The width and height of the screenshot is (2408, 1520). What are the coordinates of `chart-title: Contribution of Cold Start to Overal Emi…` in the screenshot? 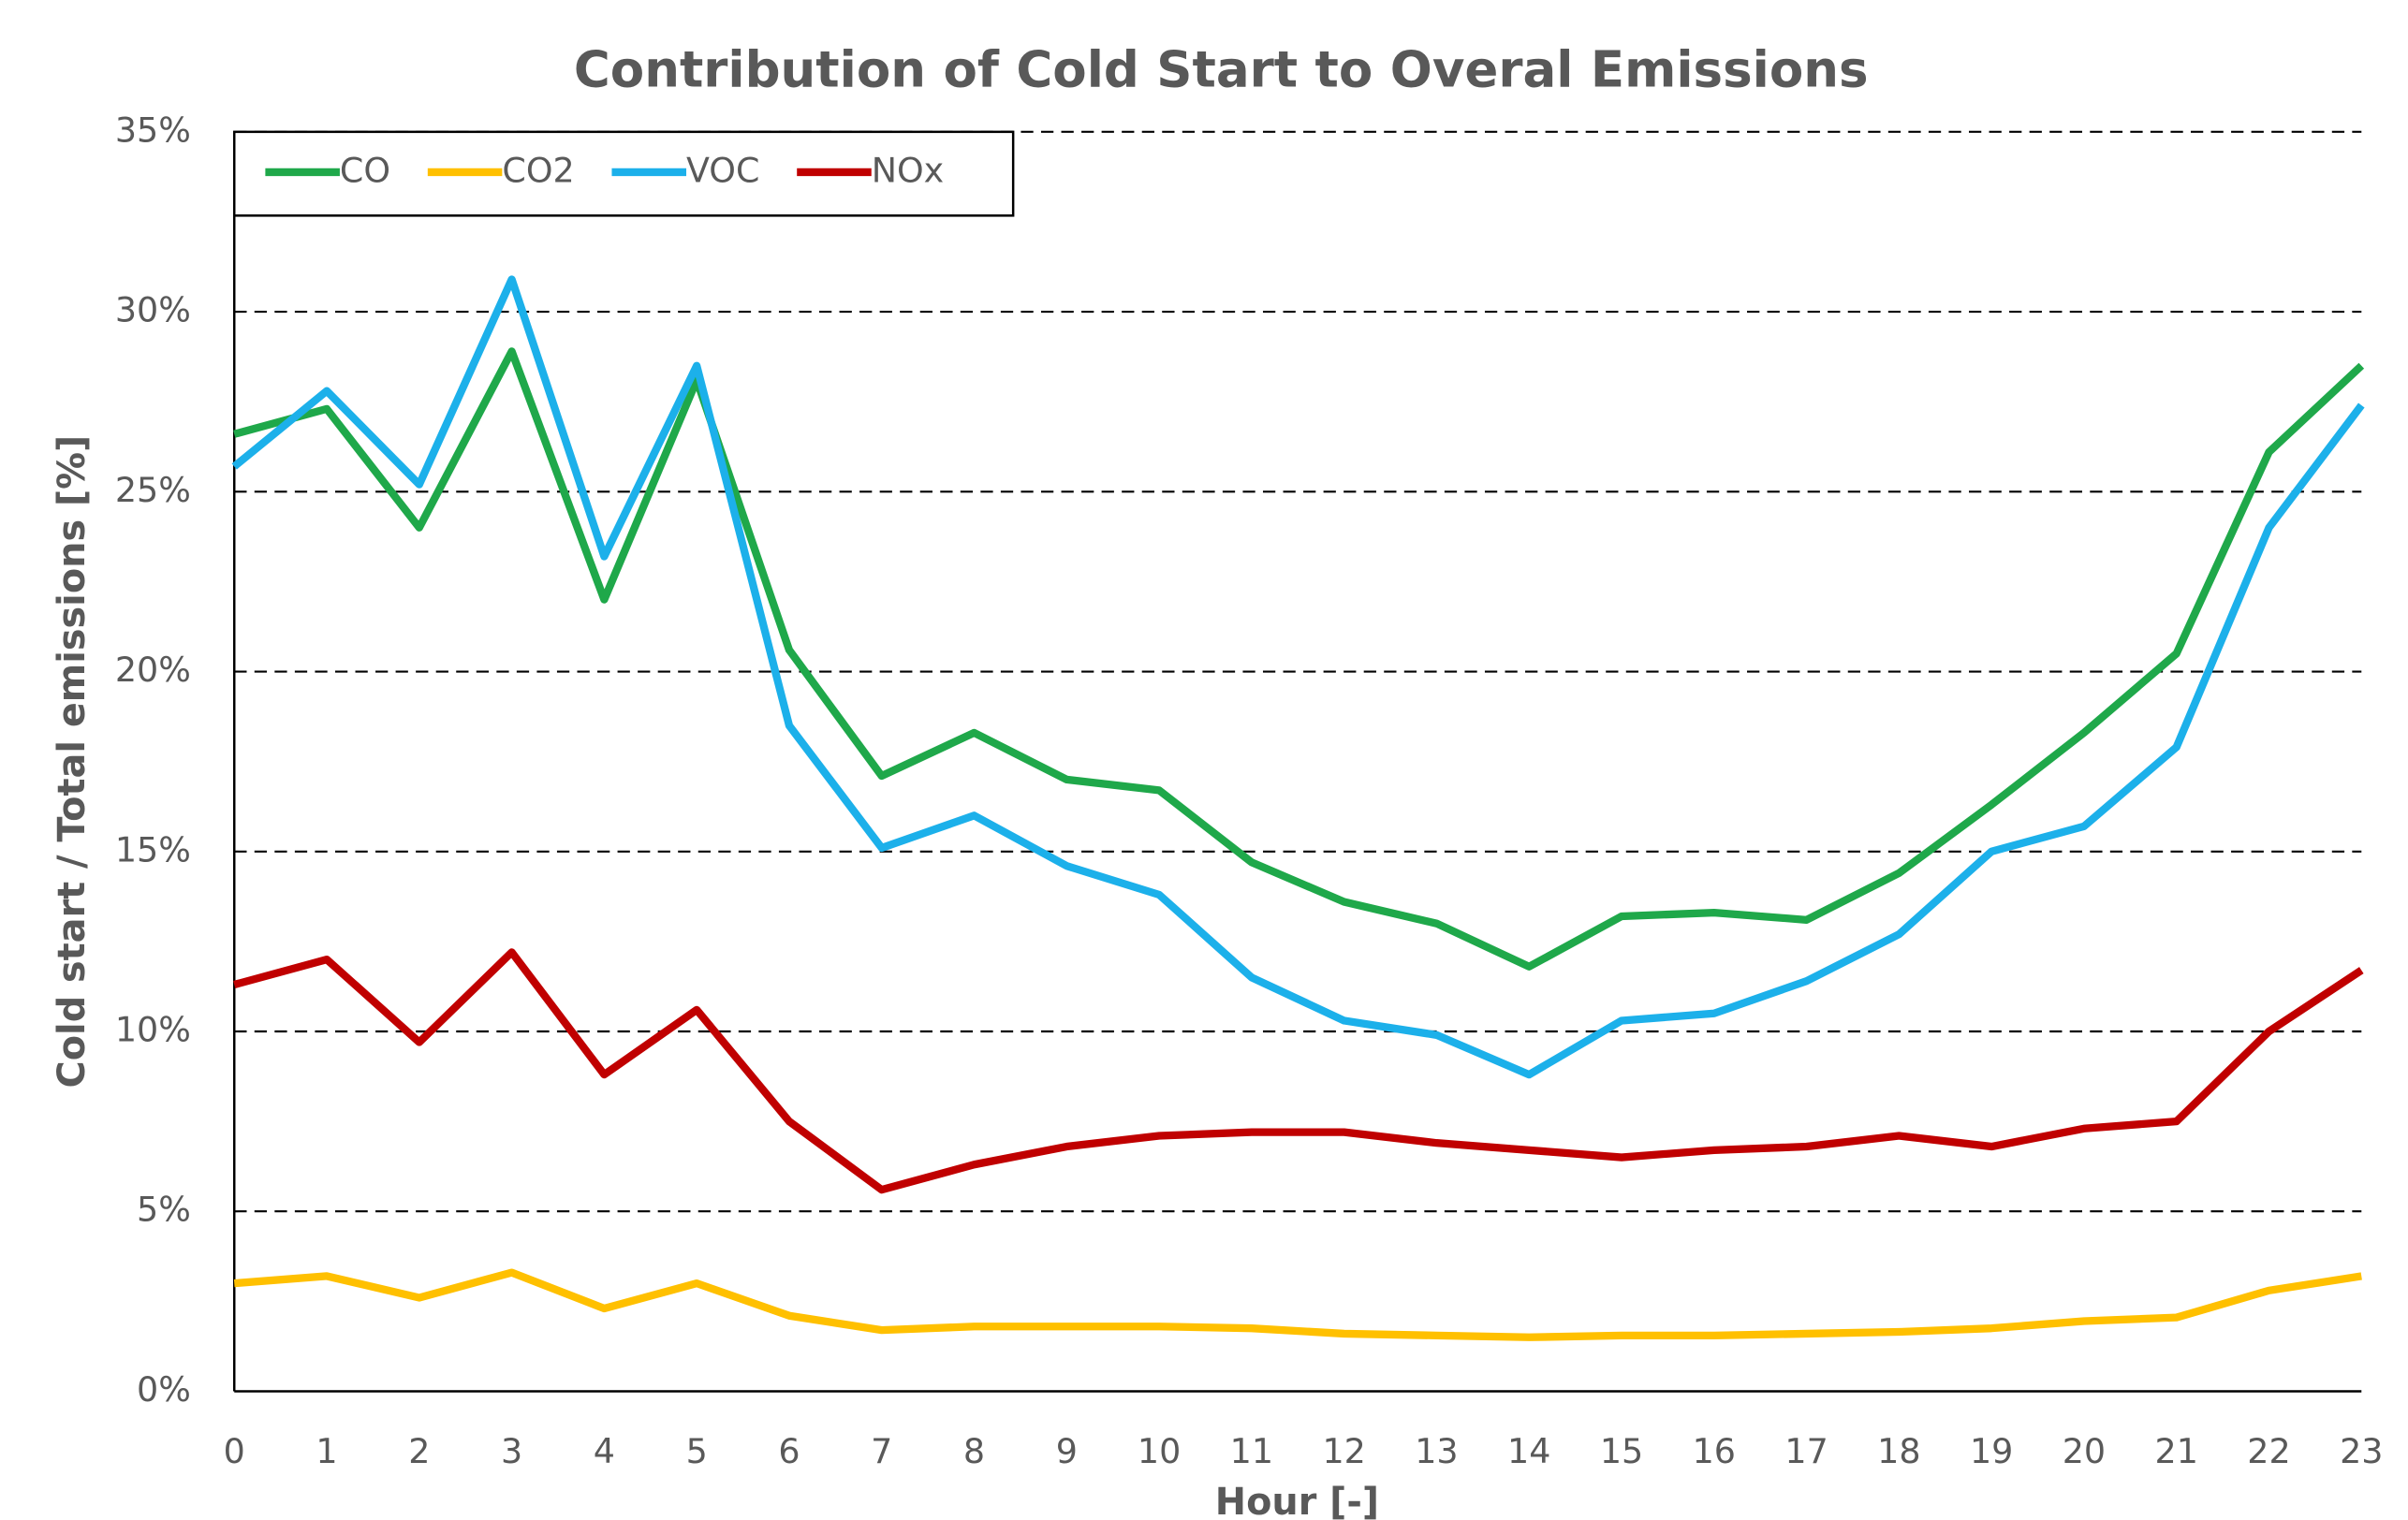 It's located at (1221, 70).